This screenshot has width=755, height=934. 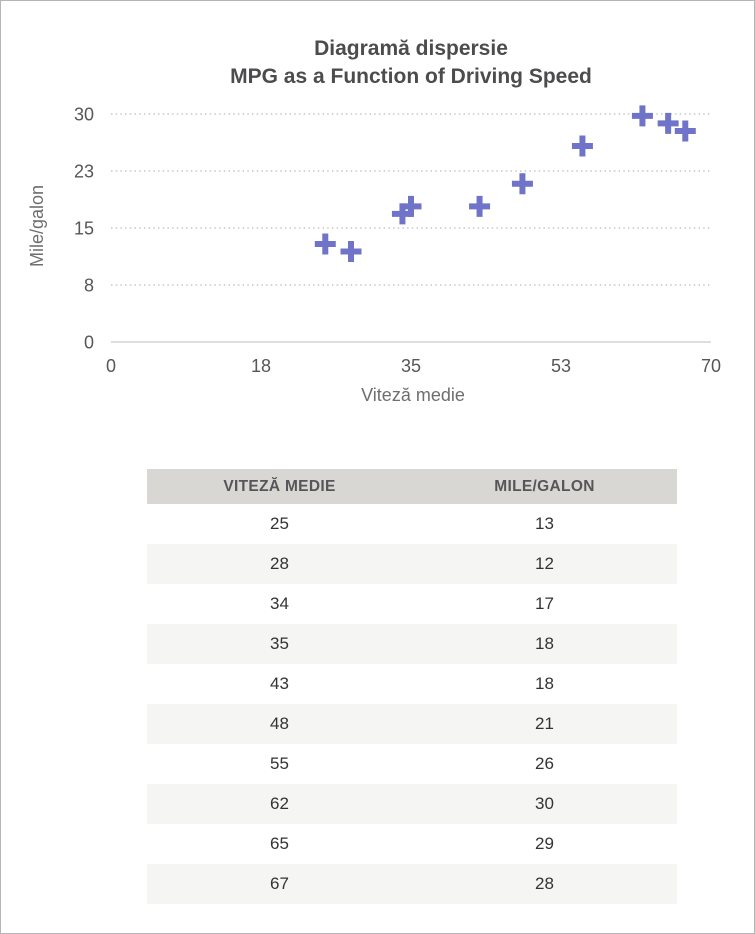 I want to click on table-cell: 13, so click(x=544, y=523).